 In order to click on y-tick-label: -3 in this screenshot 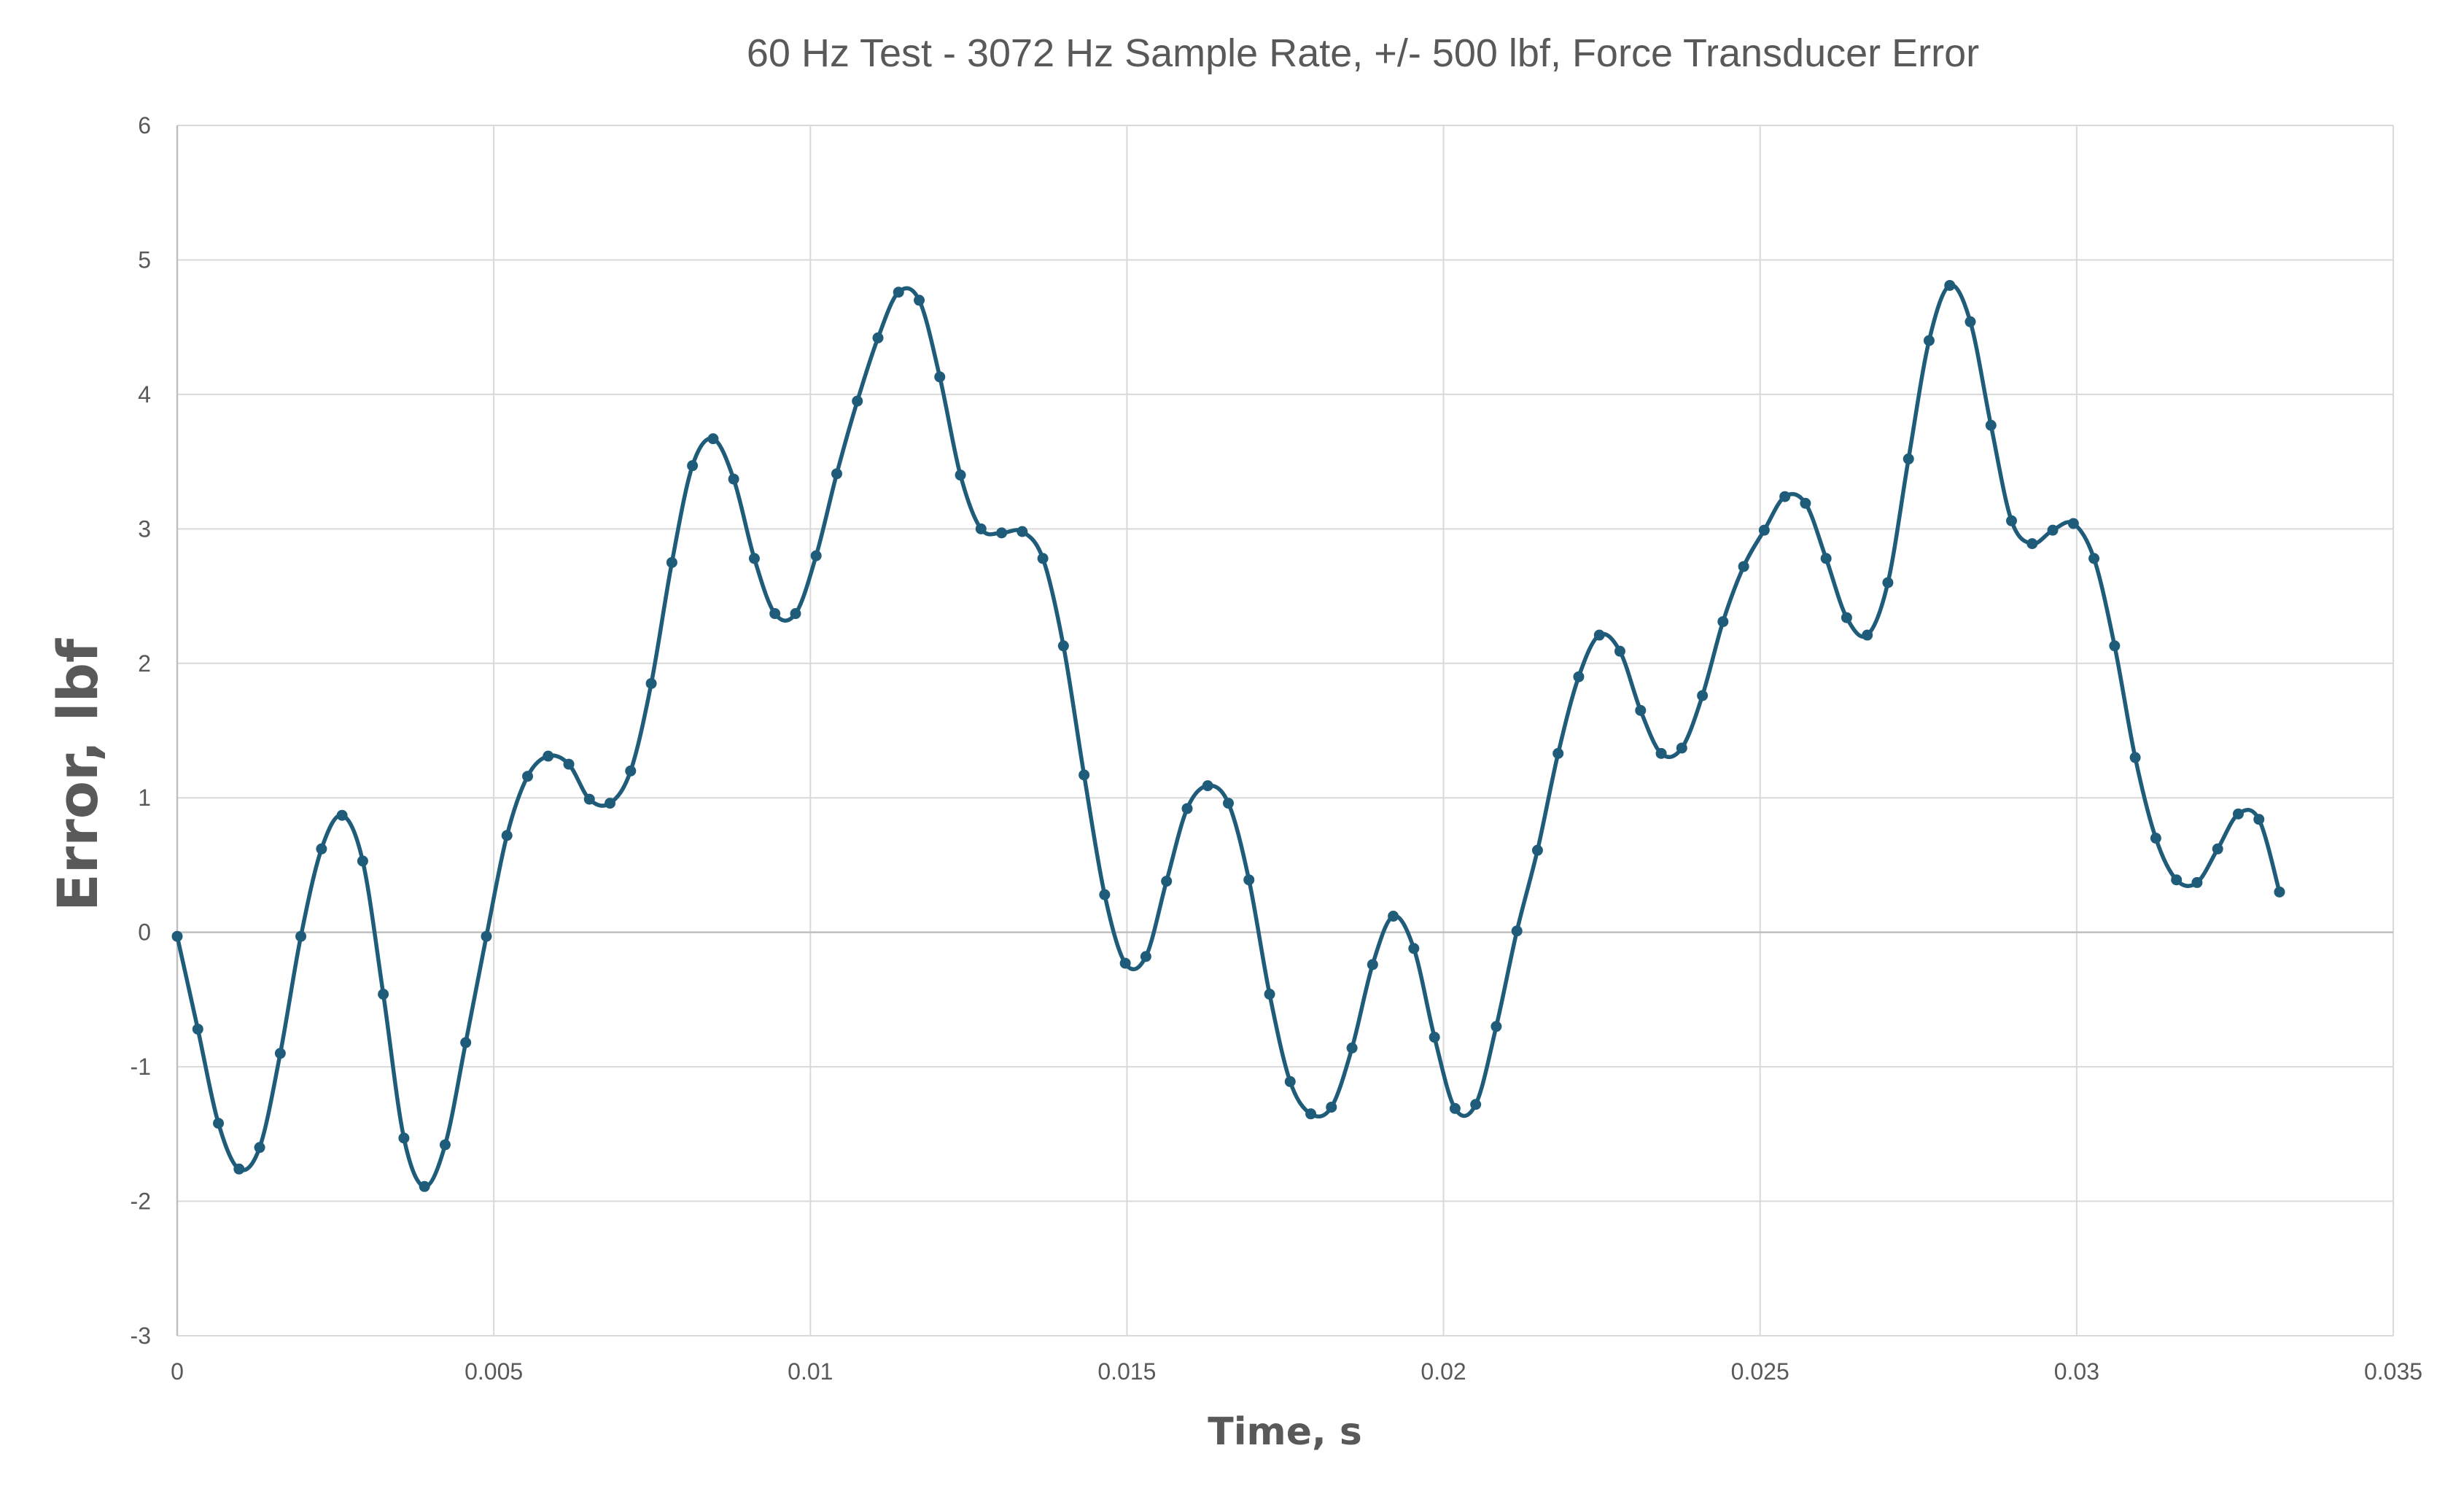, I will do `click(141, 1336)`.